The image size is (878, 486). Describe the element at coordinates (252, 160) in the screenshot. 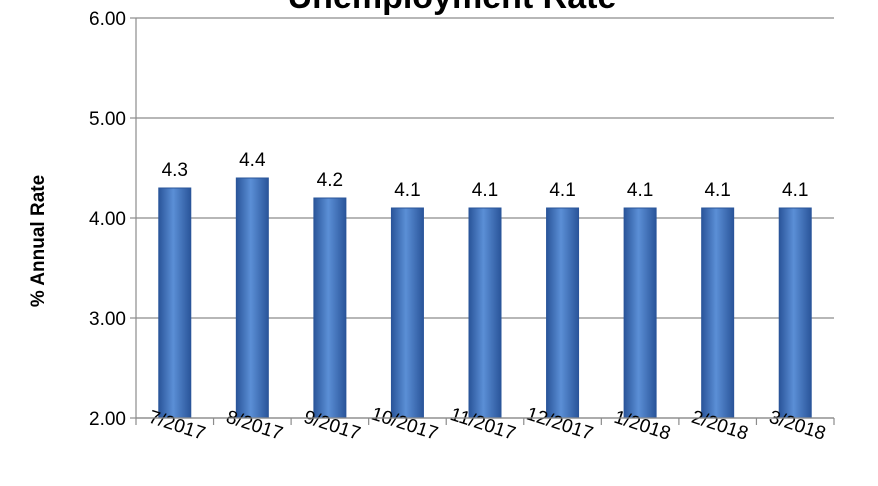

I see `data-label: 4.4` at that location.